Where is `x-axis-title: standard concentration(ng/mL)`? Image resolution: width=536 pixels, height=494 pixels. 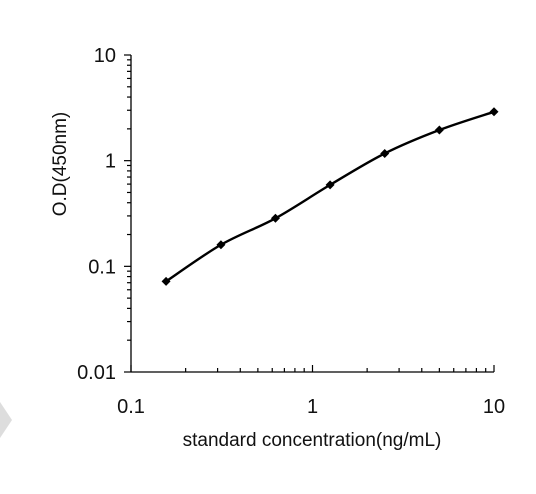 x-axis-title: standard concentration(ng/mL) is located at coordinates (312, 440).